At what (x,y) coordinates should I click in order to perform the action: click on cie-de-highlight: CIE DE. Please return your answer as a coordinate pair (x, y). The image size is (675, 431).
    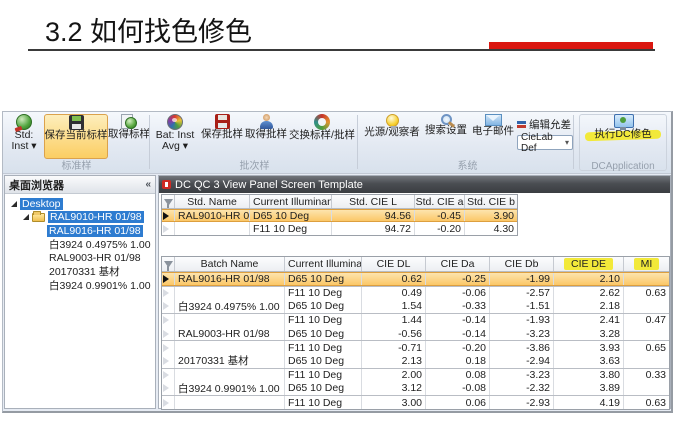
    Looking at the image, I should click on (588, 264).